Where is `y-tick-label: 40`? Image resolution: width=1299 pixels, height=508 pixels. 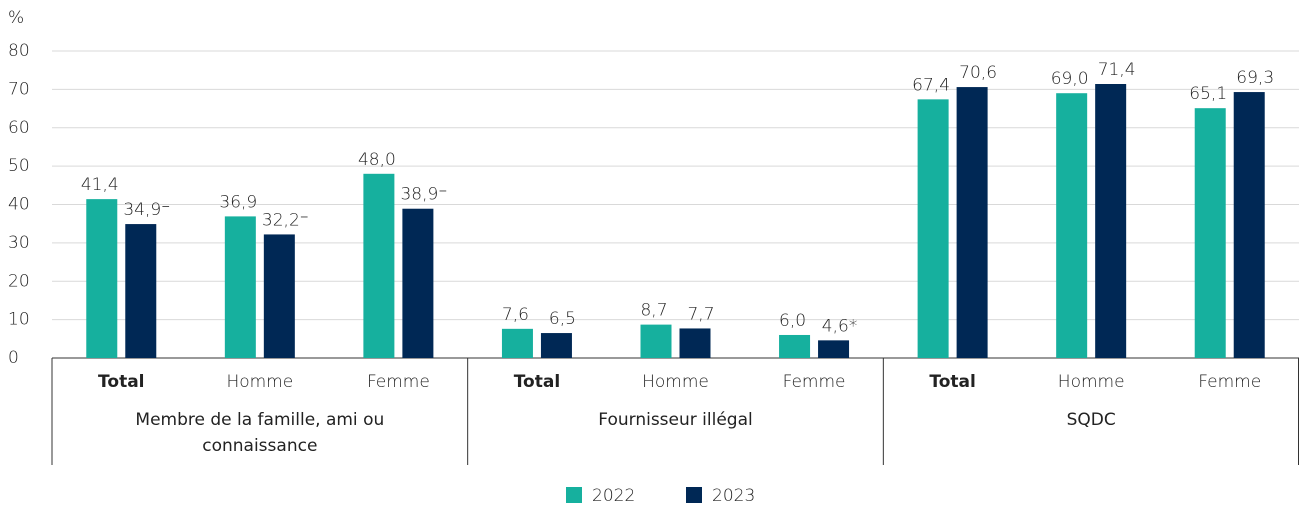 y-tick-label: 40 is located at coordinates (19, 205).